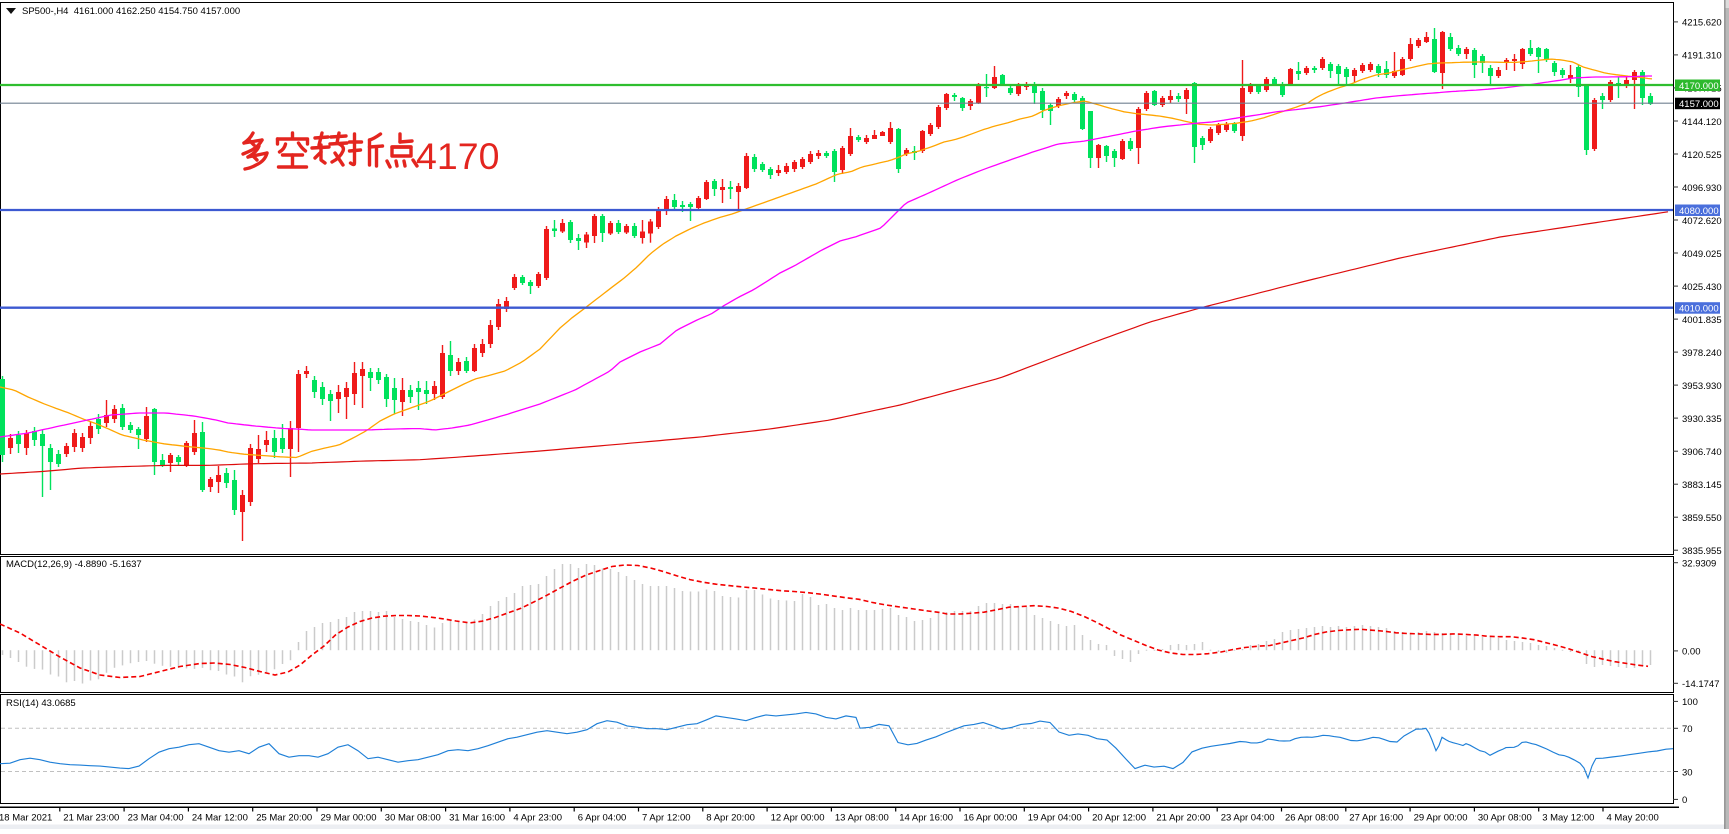 The image size is (1729, 834). Describe the element at coordinates (349, 818) in the screenshot. I see `svg-text: 29 Mar 00:00` at that location.